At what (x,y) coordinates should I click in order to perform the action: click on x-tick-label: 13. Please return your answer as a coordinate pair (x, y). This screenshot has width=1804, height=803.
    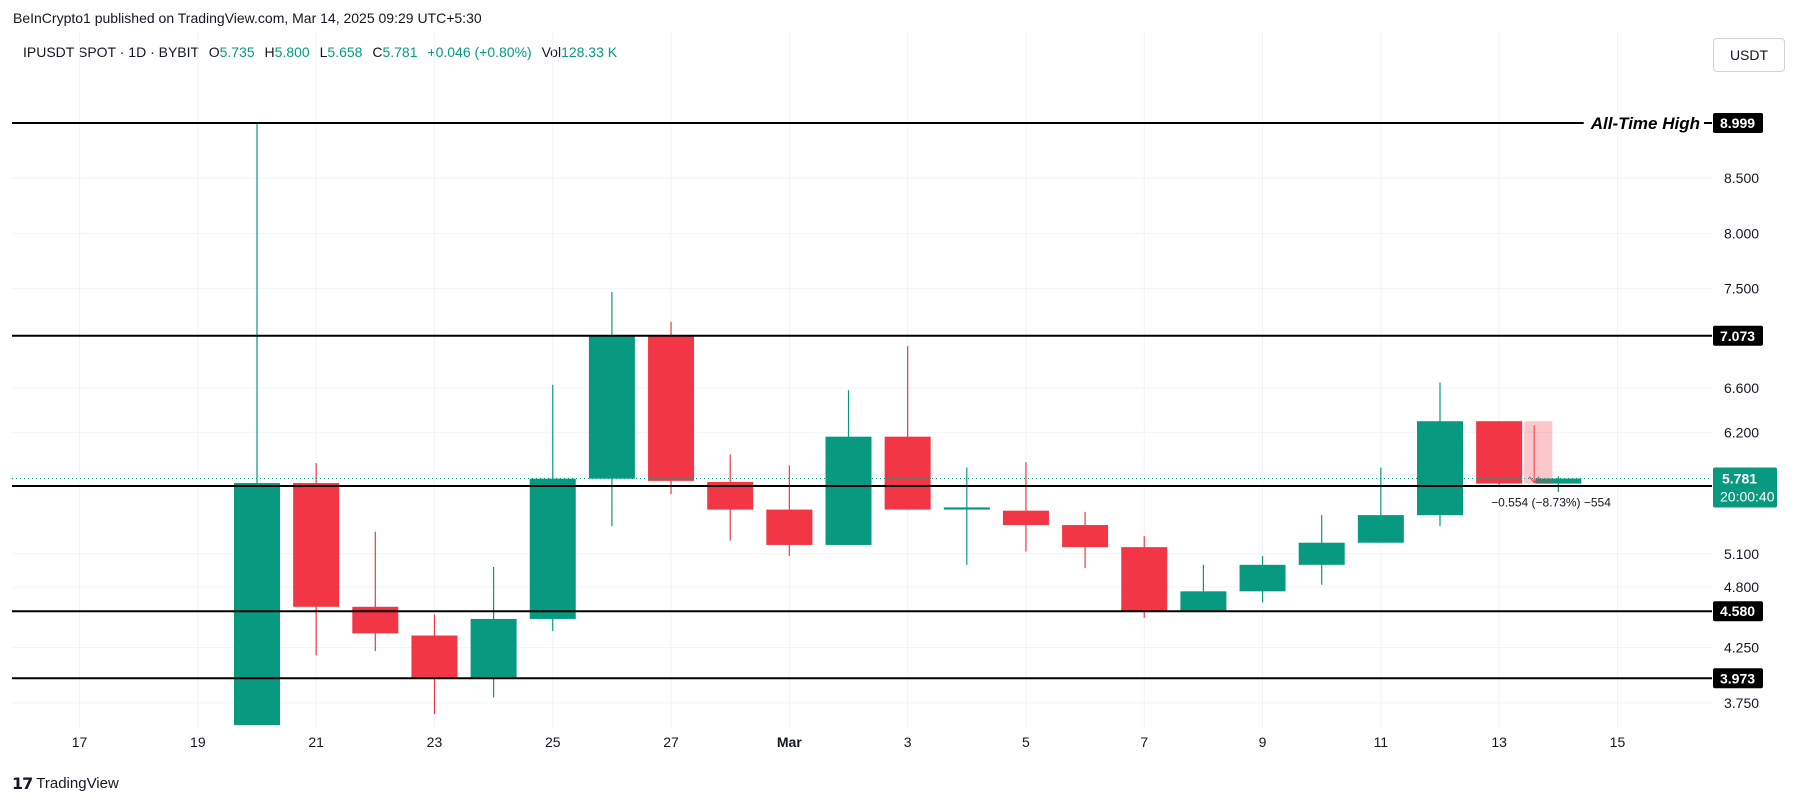
    Looking at the image, I should click on (1499, 742).